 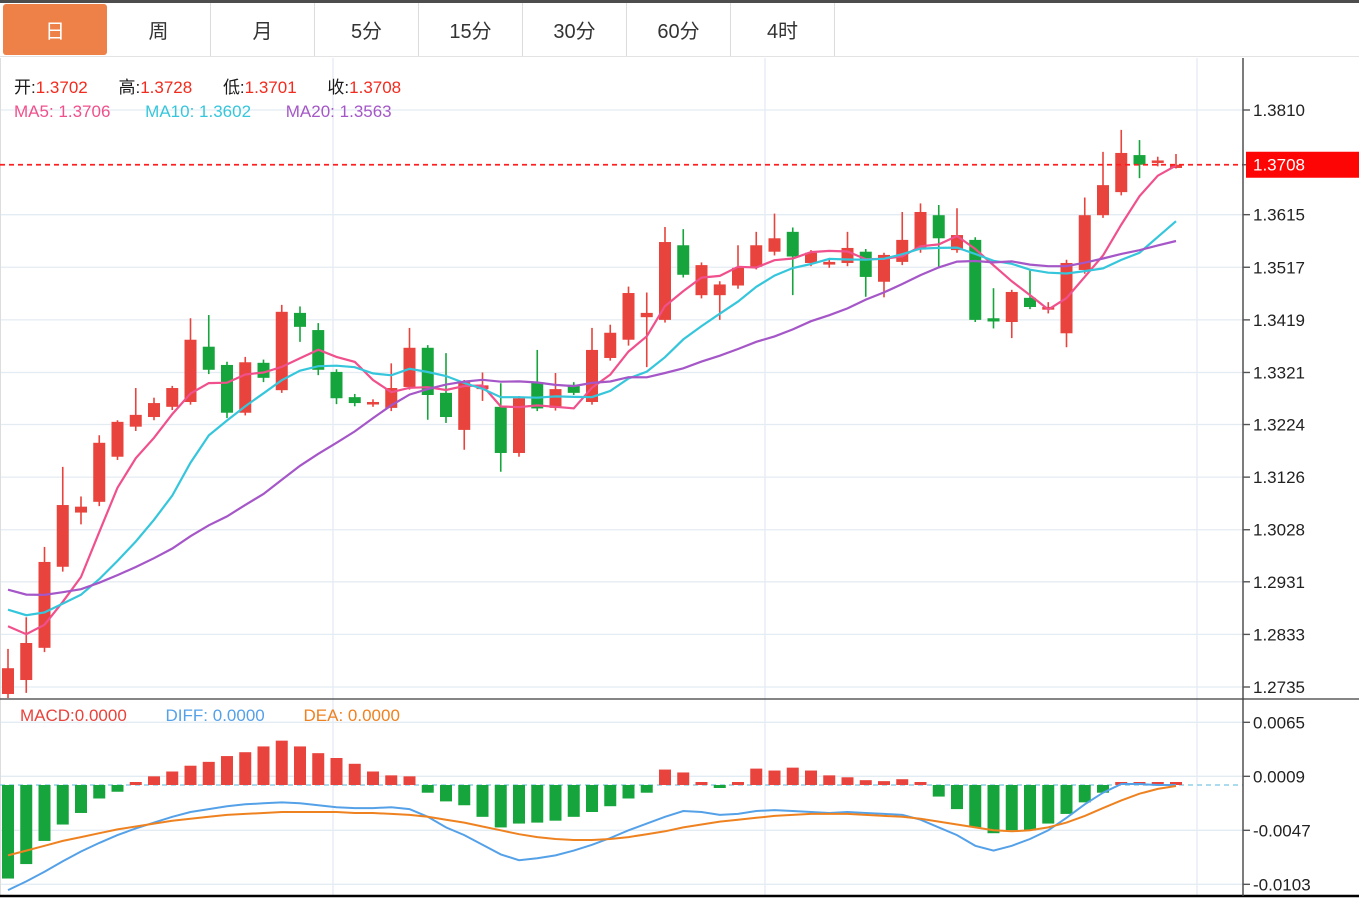 What do you see at coordinates (1279, 687) in the screenshot?
I see `axis-tick-label: 1.2735` at bounding box center [1279, 687].